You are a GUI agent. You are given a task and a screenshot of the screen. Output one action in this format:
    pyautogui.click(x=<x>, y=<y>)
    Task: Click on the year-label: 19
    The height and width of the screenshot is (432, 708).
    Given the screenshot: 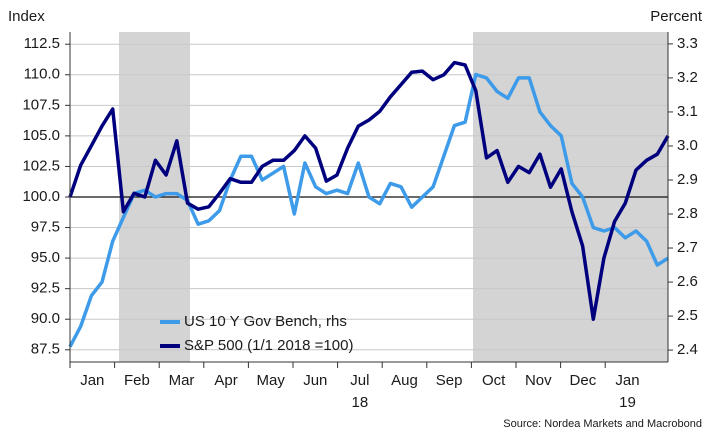 What is the action you would take?
    pyautogui.click(x=627, y=402)
    